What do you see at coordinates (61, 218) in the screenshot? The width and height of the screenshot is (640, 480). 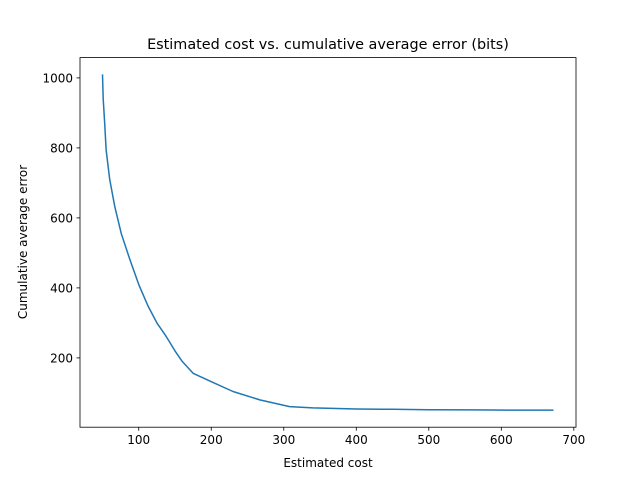 I see `y-tick-label: 600` at bounding box center [61, 218].